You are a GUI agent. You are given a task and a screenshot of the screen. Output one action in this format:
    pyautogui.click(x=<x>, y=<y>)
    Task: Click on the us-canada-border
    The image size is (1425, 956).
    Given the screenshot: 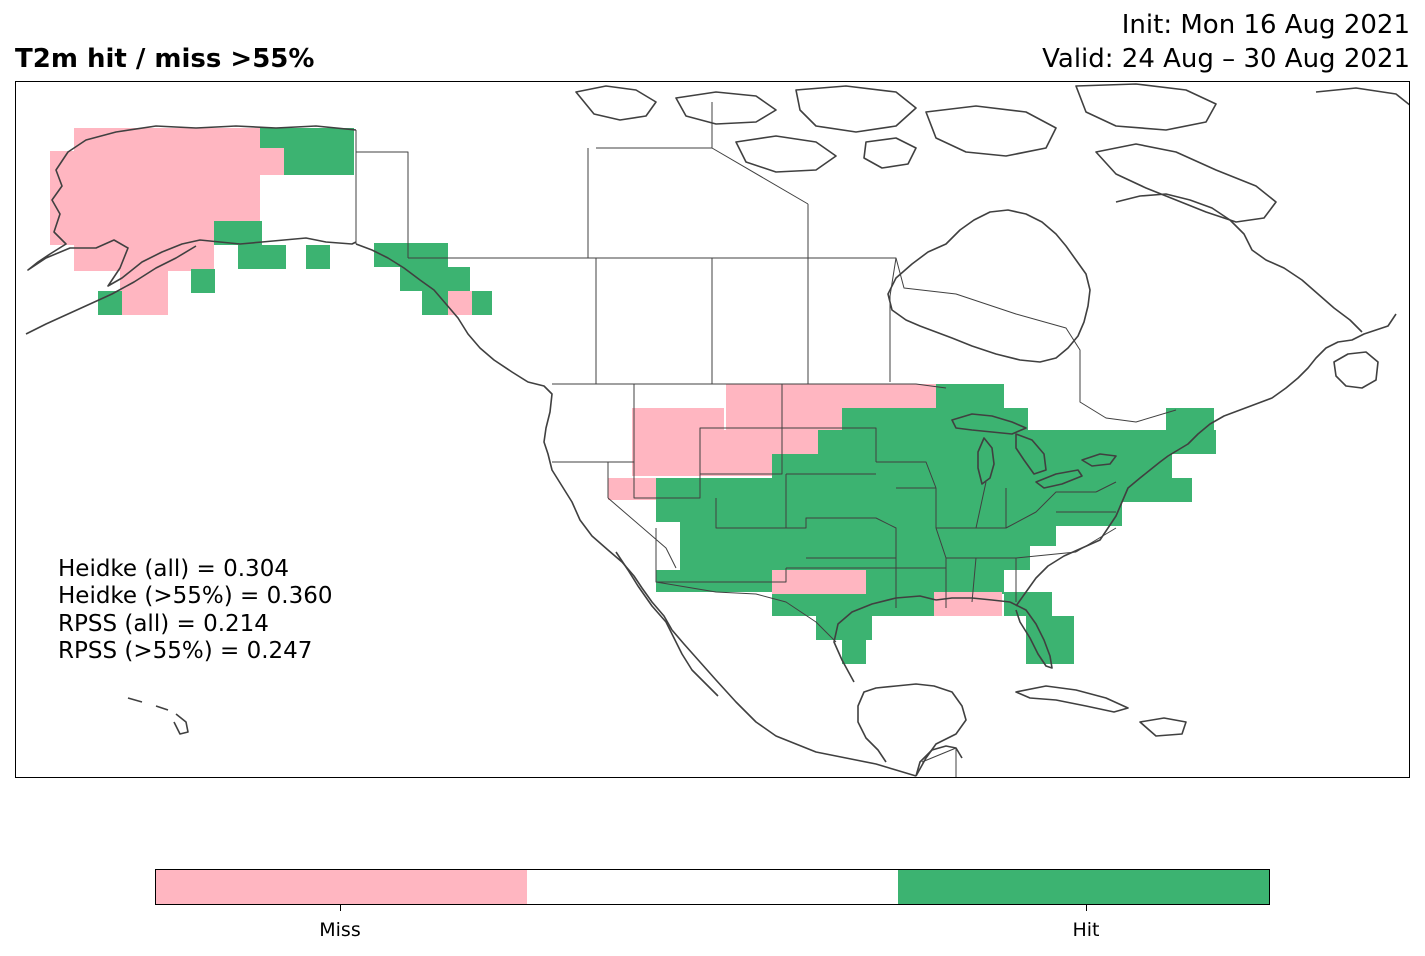 What is the action you would take?
    pyautogui.click(x=792, y=340)
    